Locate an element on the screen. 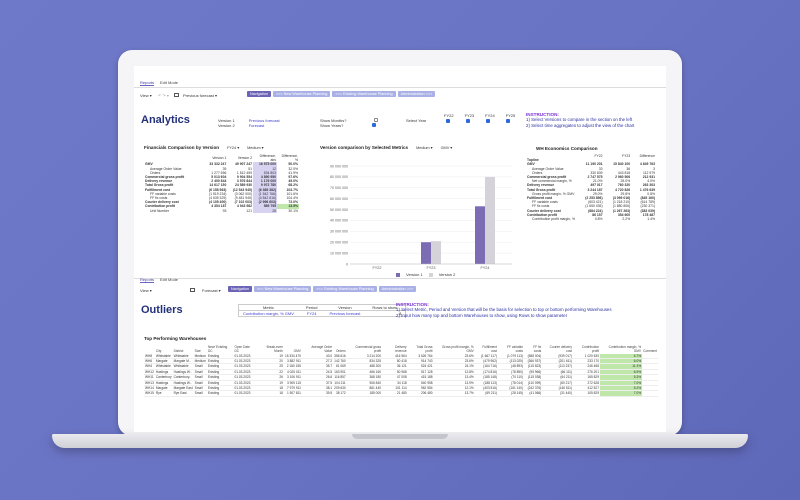 Image resolution: width=800 pixels, height=500 pixels. outliers-forecast-select: Forecast ▾ is located at coordinates (211, 290).